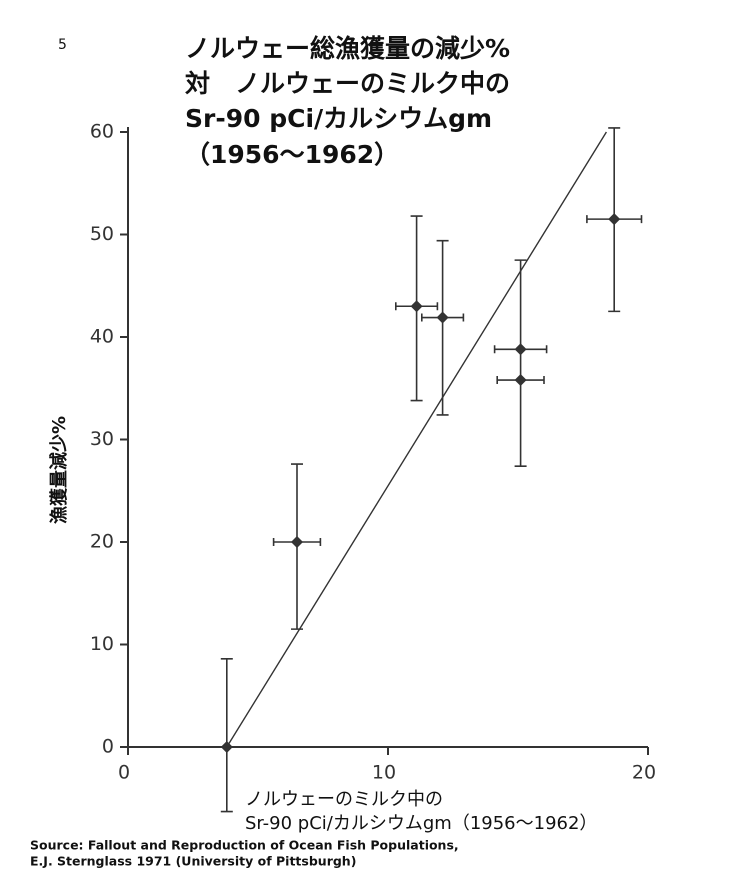 The height and width of the screenshot is (886, 732). I want to click on y-tick-label: 0, so click(108, 747).